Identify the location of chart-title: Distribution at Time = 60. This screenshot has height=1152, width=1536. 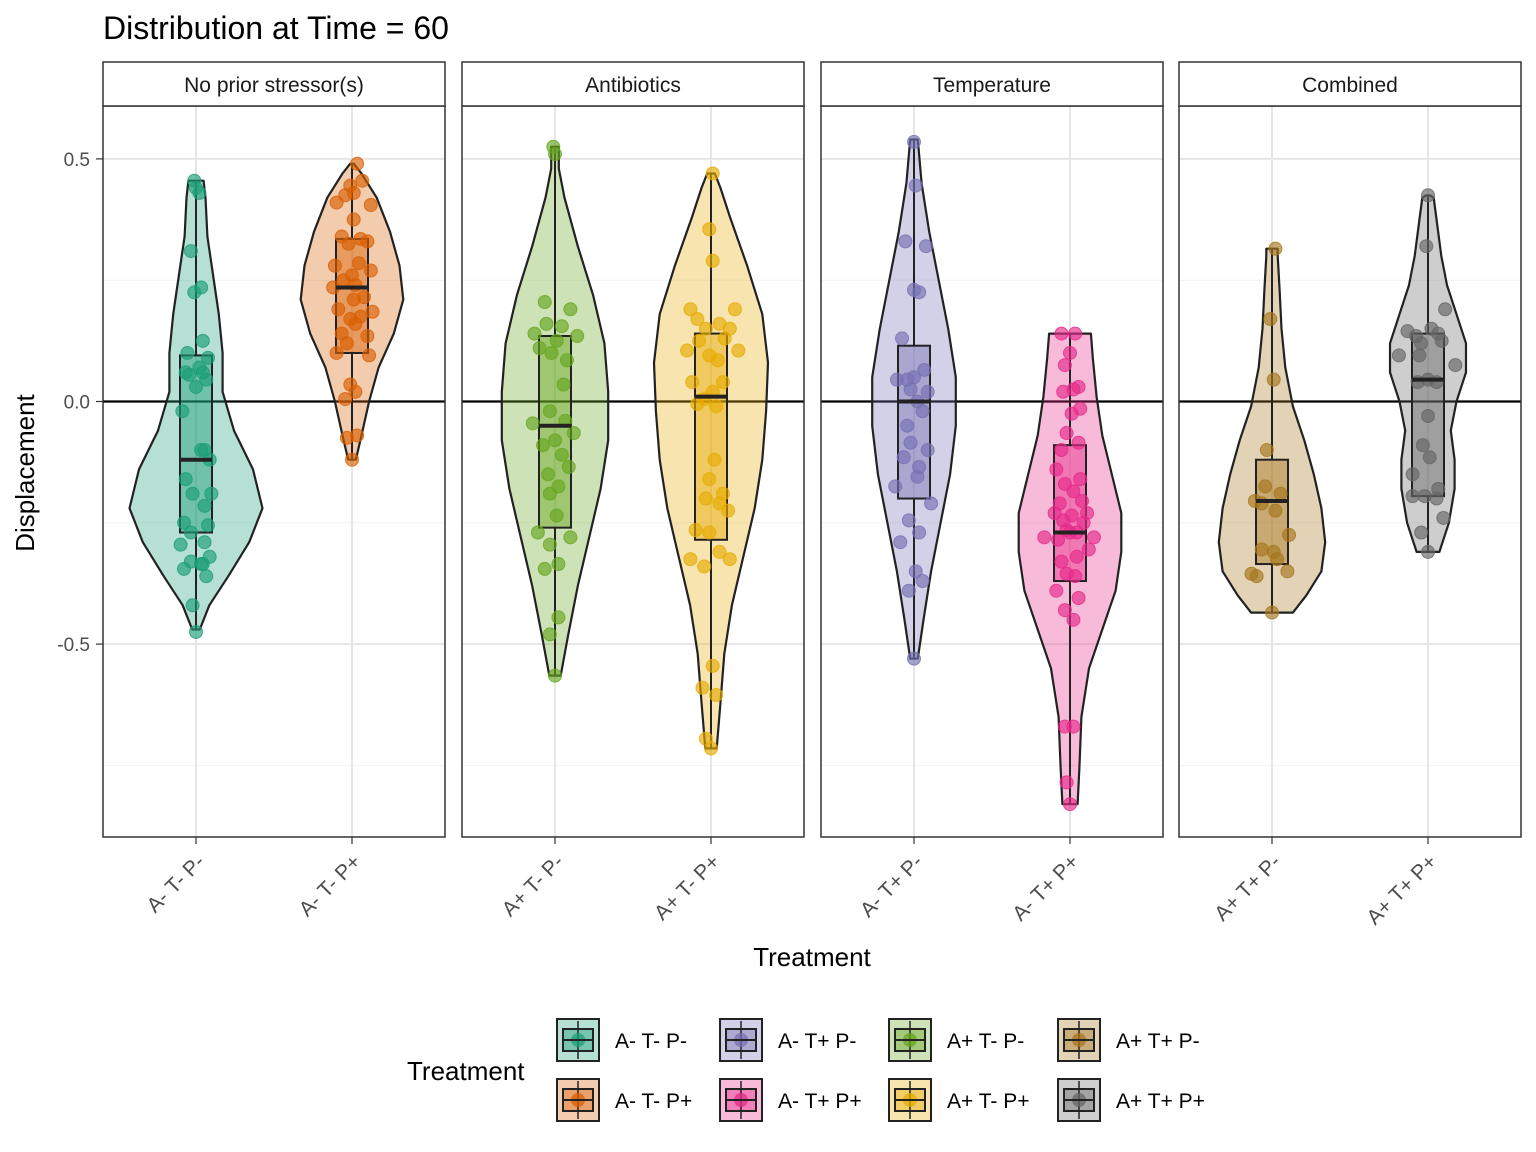
(276, 28).